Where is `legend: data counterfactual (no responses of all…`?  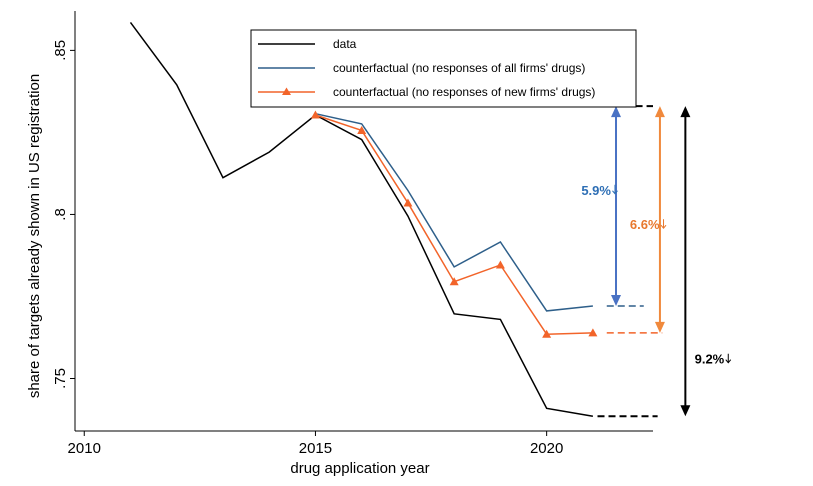
legend: data counterfactual (no responses of all… is located at coordinates (443, 68).